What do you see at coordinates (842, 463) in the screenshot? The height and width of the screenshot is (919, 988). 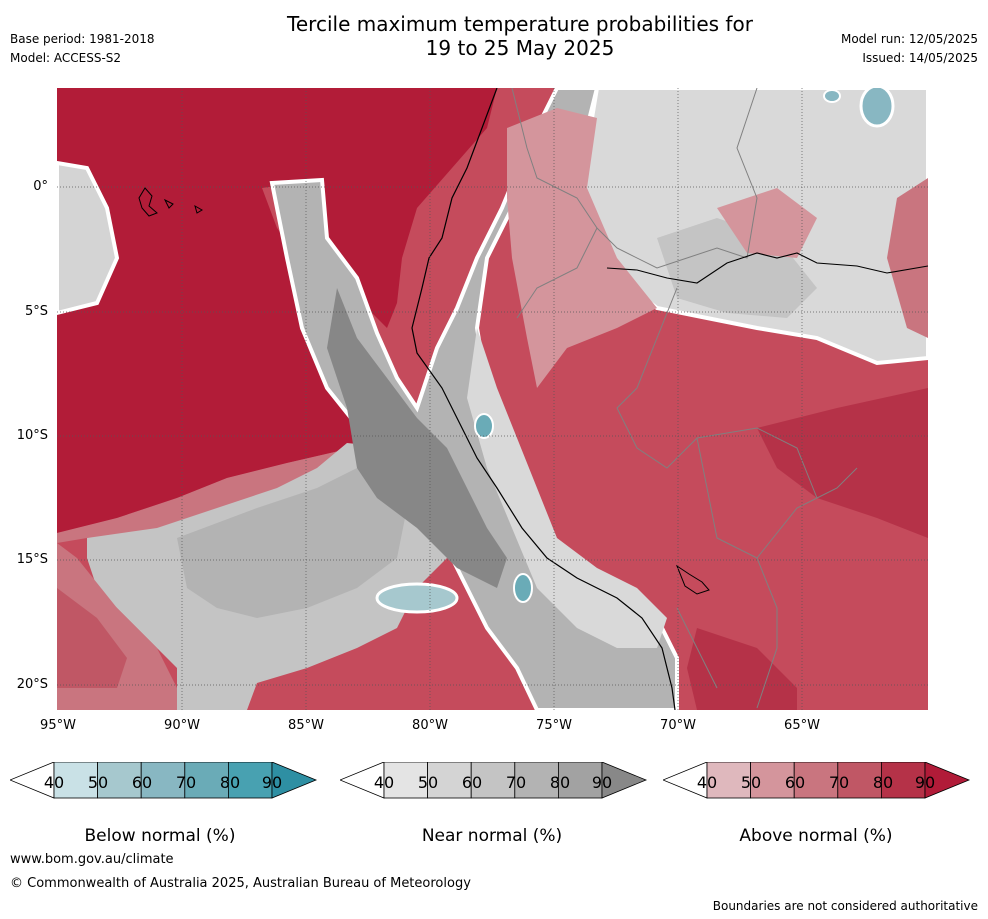 I see `southeast-dark-red` at bounding box center [842, 463].